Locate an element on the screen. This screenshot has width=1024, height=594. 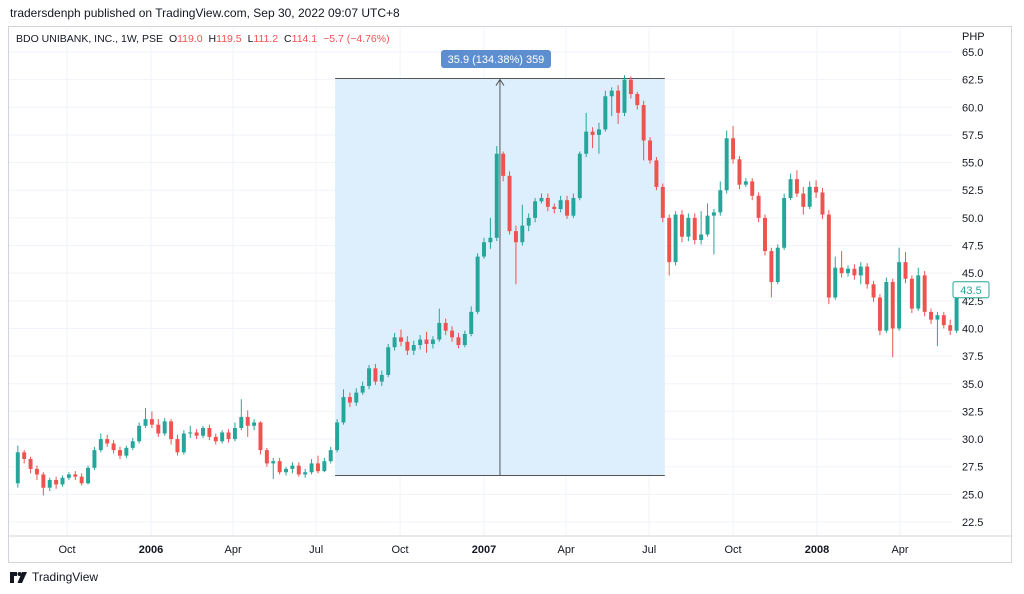
price-tick-label: 52.5 is located at coordinates (972, 191).